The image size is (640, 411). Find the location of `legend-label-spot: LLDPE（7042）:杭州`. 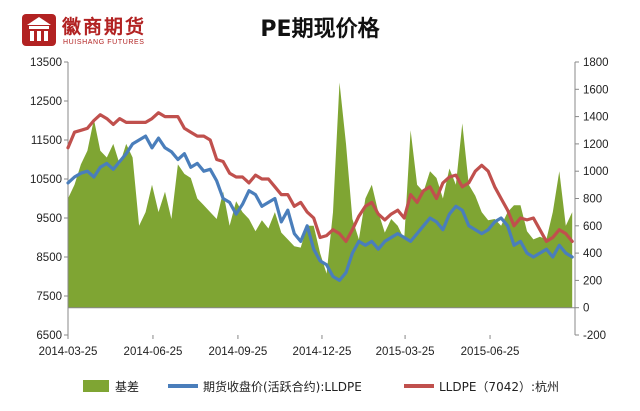

legend-label-spot: LLDPE（7042）:杭州 is located at coordinates (499, 386).